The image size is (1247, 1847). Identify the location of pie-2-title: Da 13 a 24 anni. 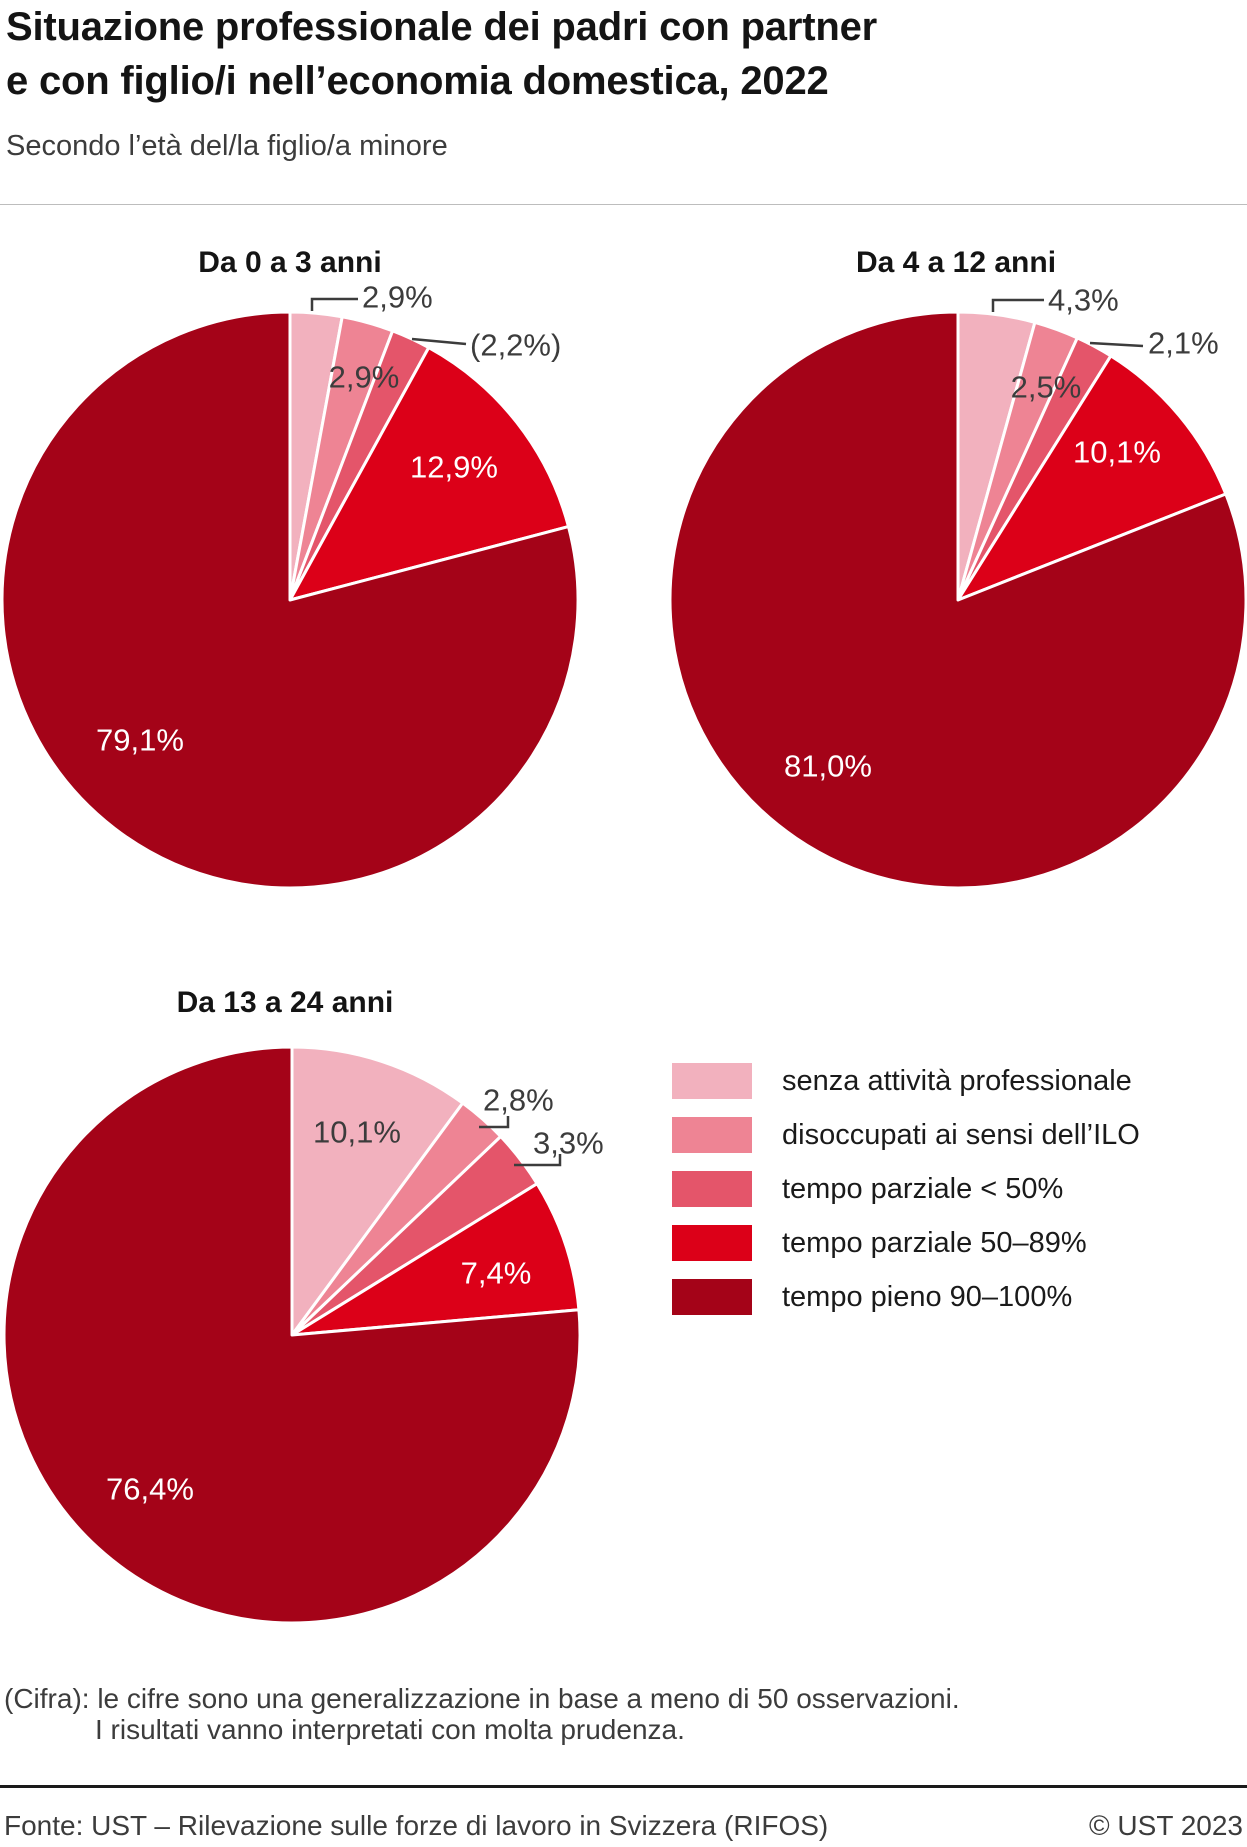
(285, 1002).